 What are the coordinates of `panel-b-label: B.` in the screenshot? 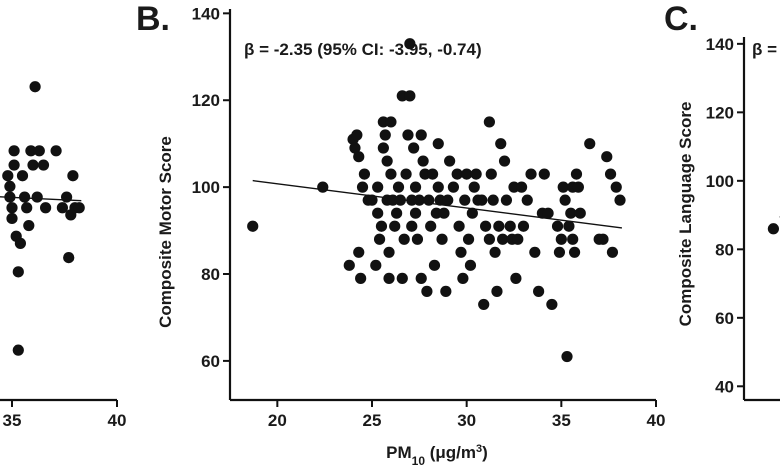 It's located at (153, 19).